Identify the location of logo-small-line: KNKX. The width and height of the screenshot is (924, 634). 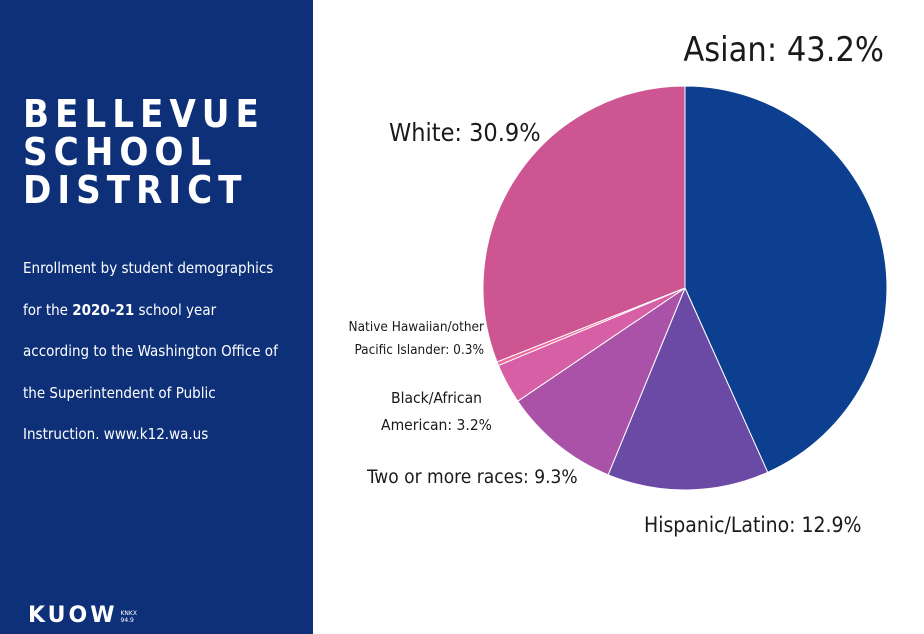
(128, 613).